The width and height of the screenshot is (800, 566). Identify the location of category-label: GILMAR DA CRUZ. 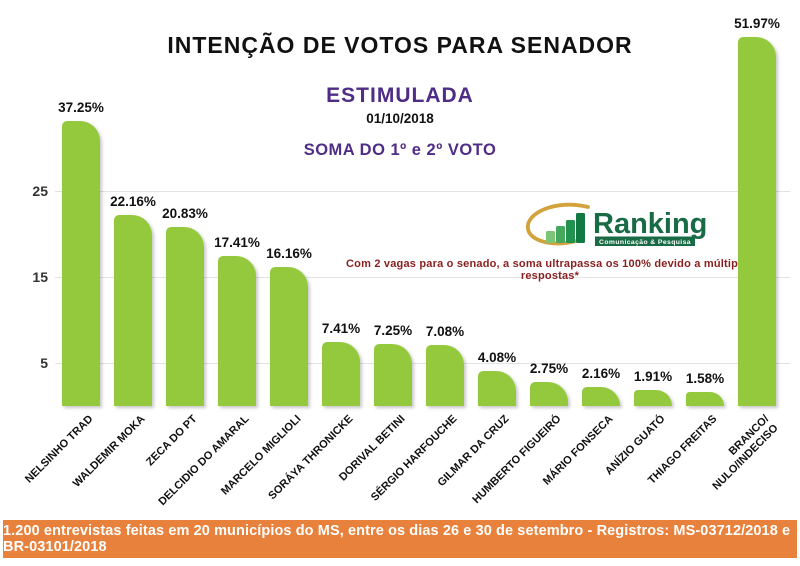
(473, 451).